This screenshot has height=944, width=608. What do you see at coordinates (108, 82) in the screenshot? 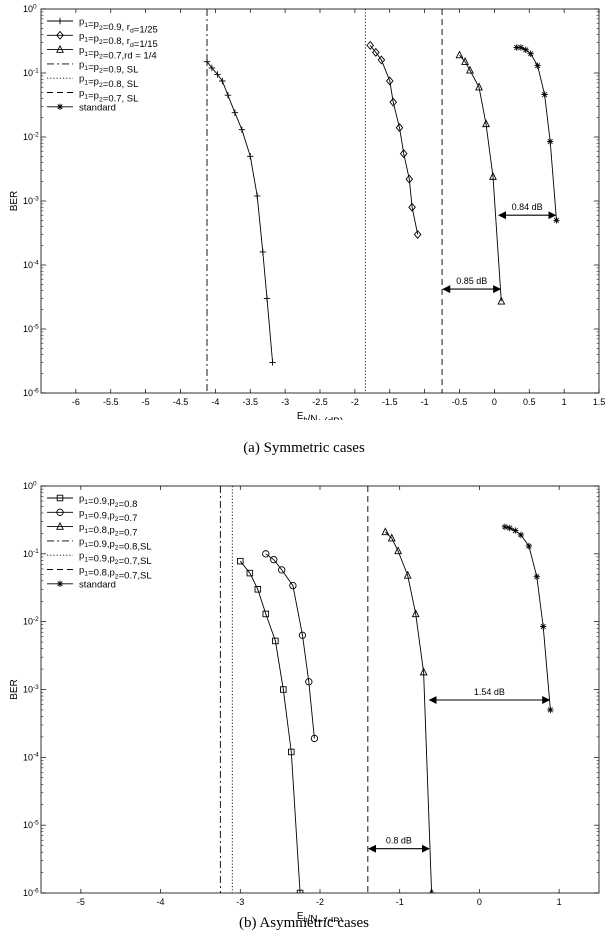
I see `legend-label-4: p1=p2=0.8, SL` at bounding box center [108, 82].